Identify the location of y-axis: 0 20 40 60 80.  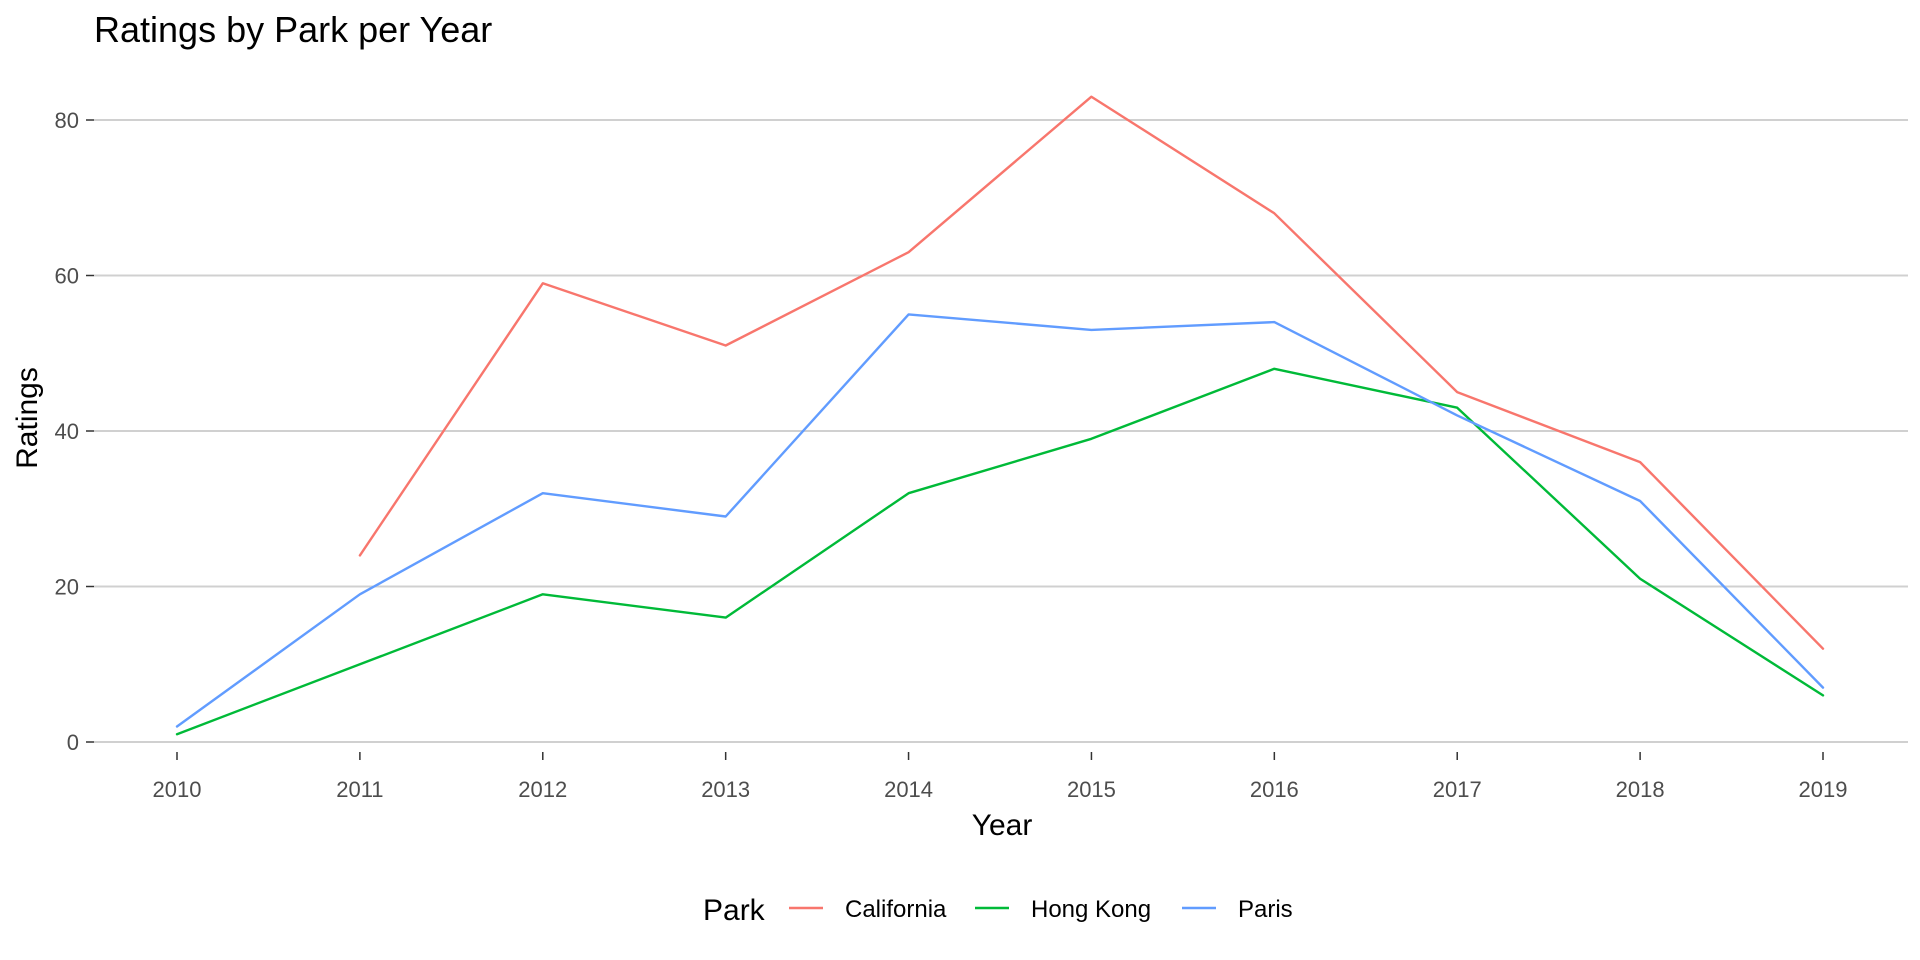
(74, 431).